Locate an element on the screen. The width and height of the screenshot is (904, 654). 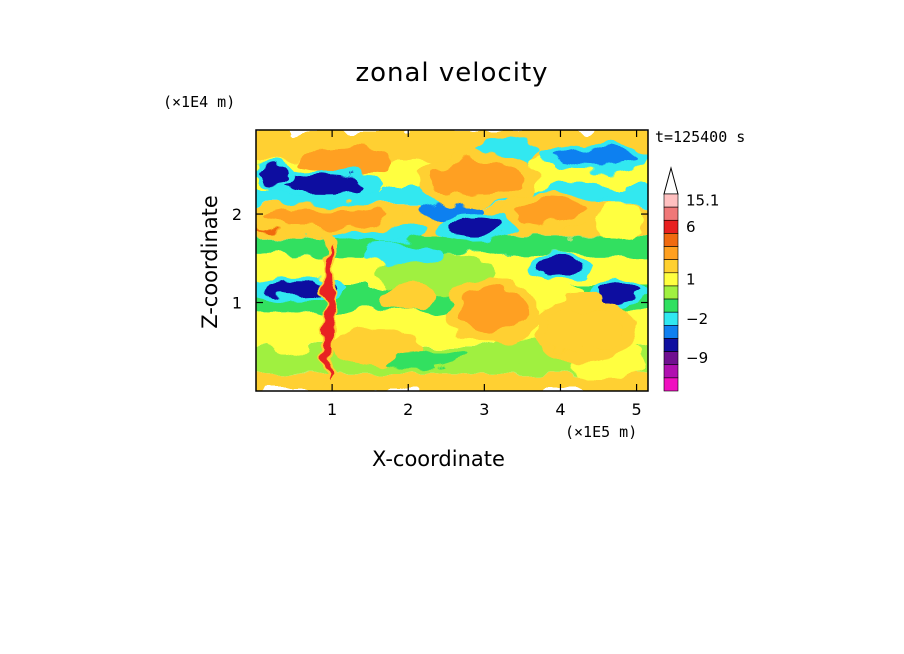
time-label: t=125400 s is located at coordinates (700, 137).